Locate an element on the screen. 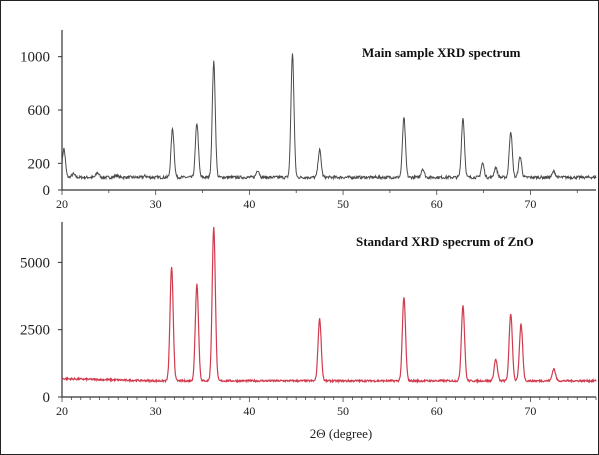  y-tick-label: 5000 is located at coordinates (35, 263).